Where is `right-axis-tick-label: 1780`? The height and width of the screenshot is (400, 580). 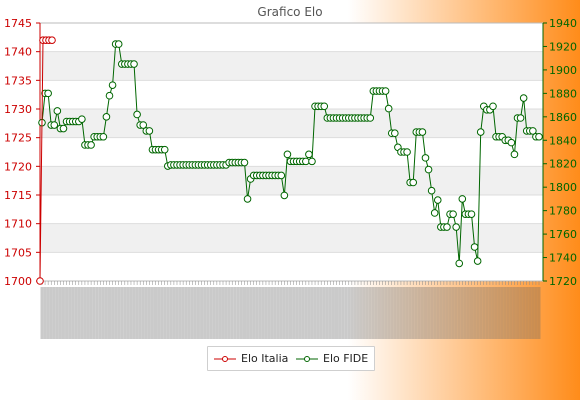
right-axis-tick-label: 1780 is located at coordinates (563, 211).